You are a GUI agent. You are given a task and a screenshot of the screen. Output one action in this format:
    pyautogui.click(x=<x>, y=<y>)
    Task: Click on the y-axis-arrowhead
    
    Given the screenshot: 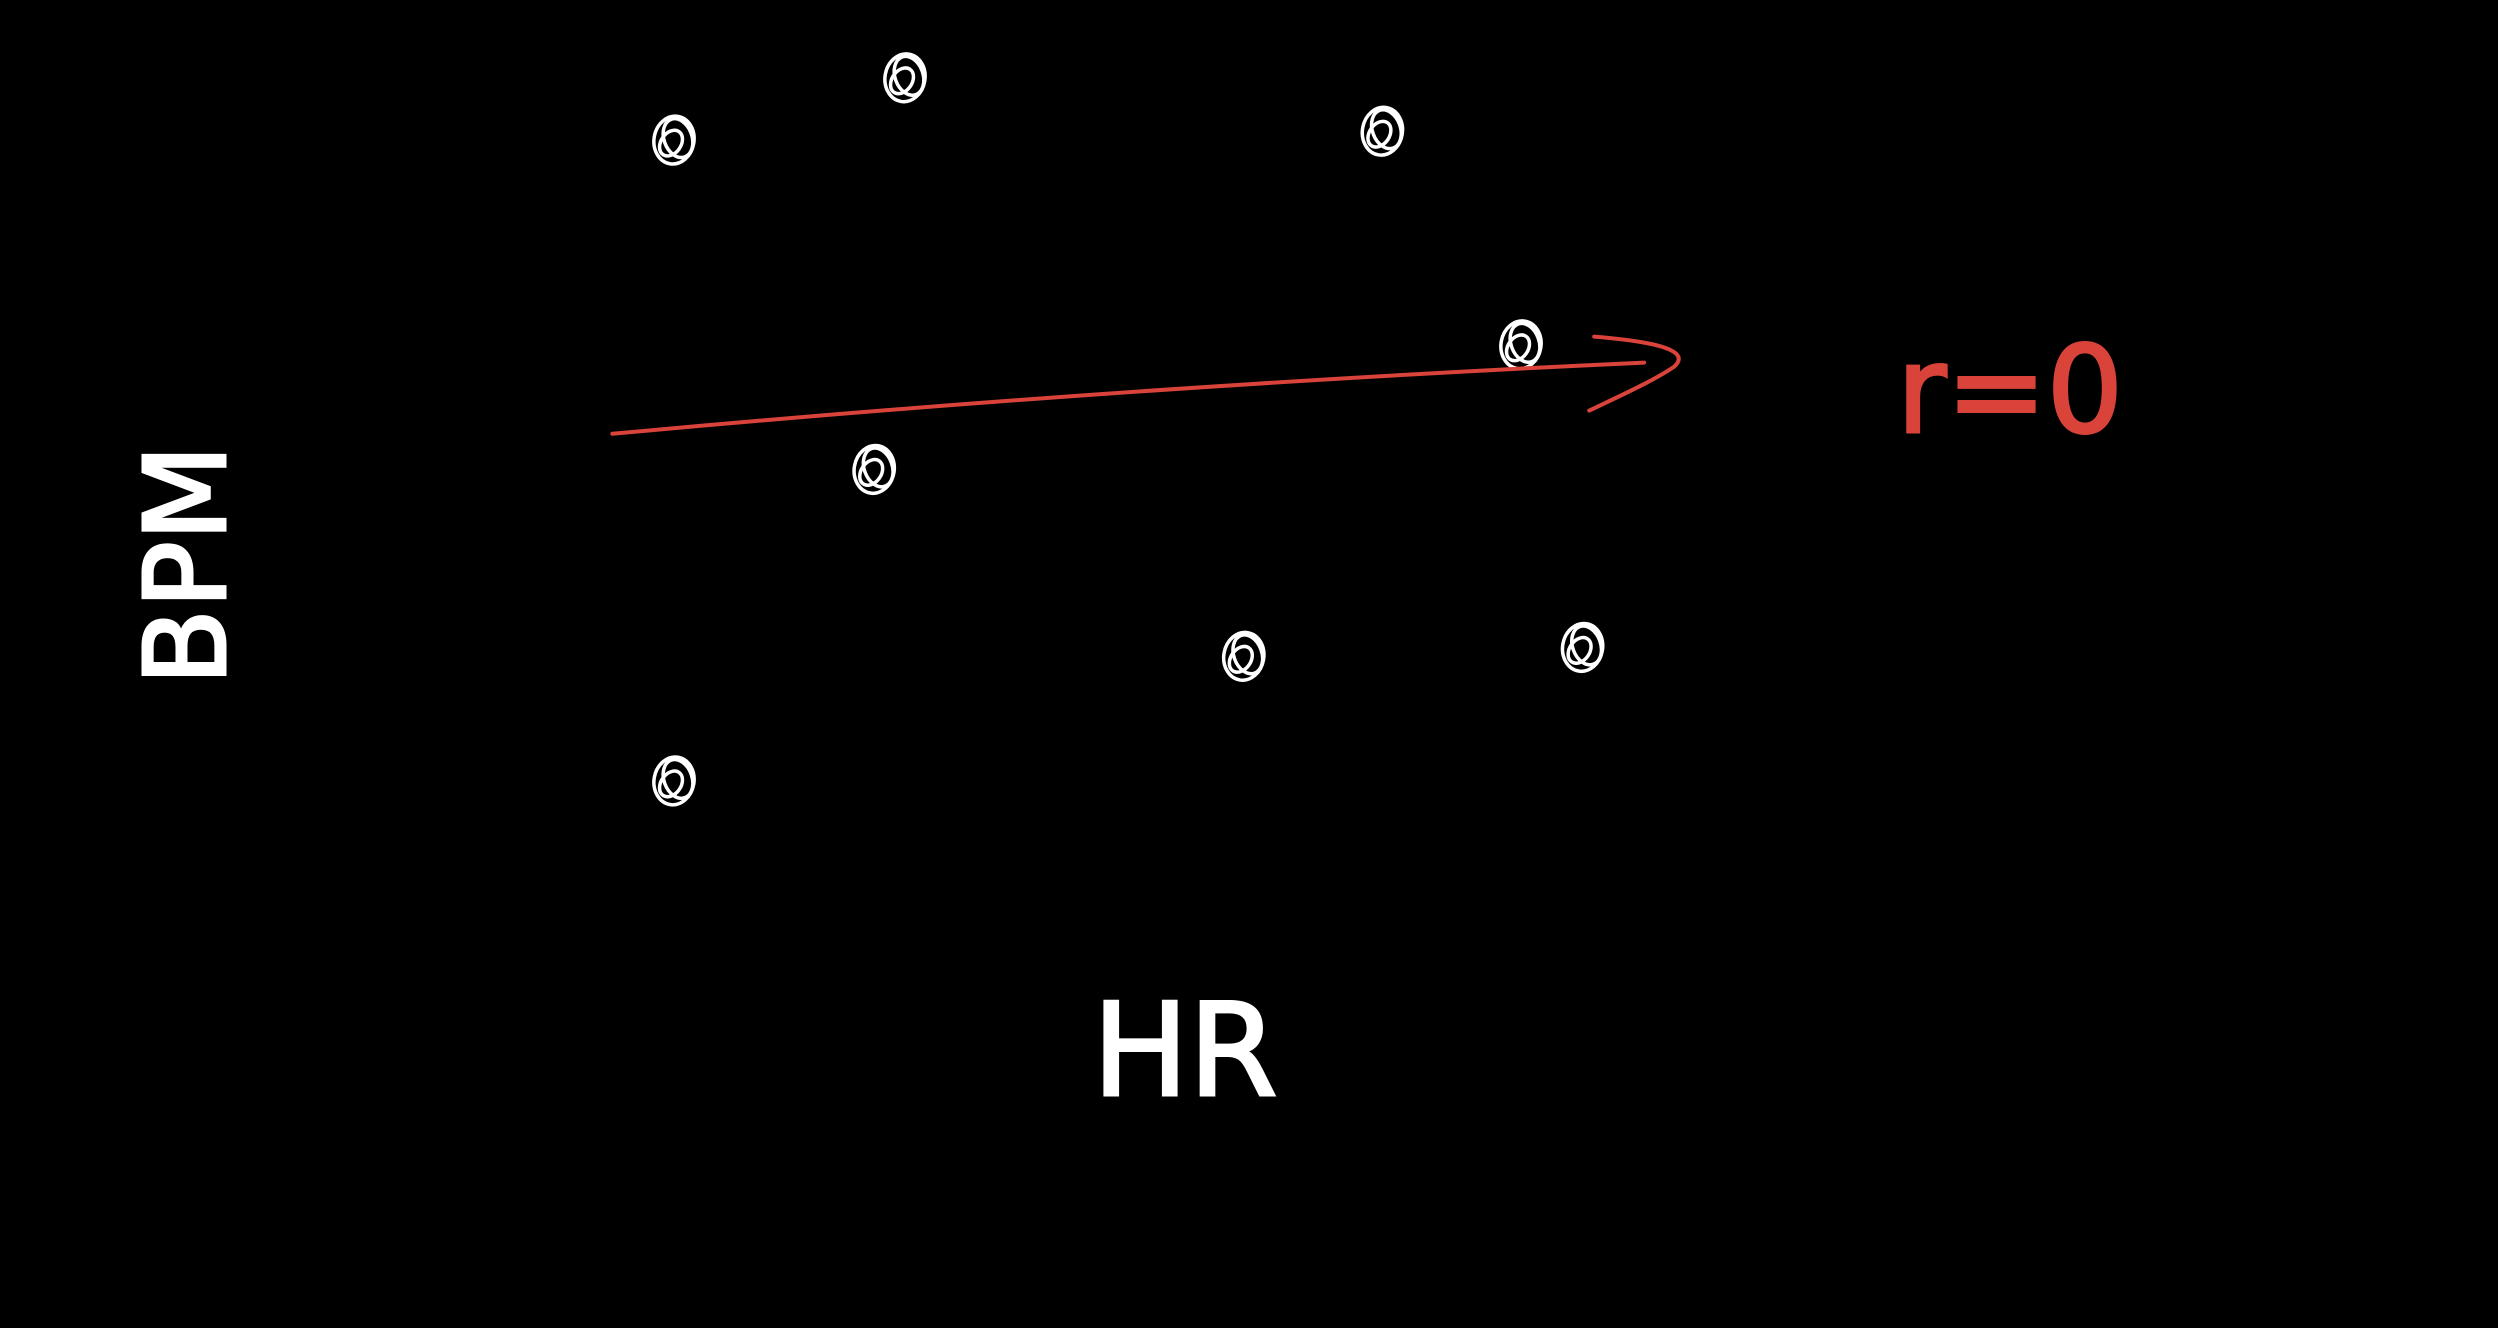 What is the action you would take?
    pyautogui.click(x=422, y=122)
    